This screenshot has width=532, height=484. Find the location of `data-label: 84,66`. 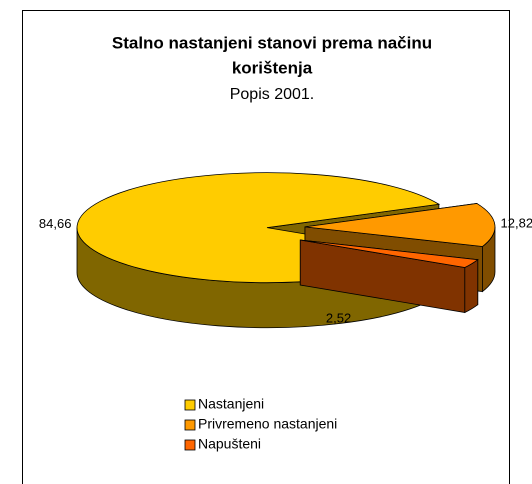

data-label: 84,66 is located at coordinates (55, 223).